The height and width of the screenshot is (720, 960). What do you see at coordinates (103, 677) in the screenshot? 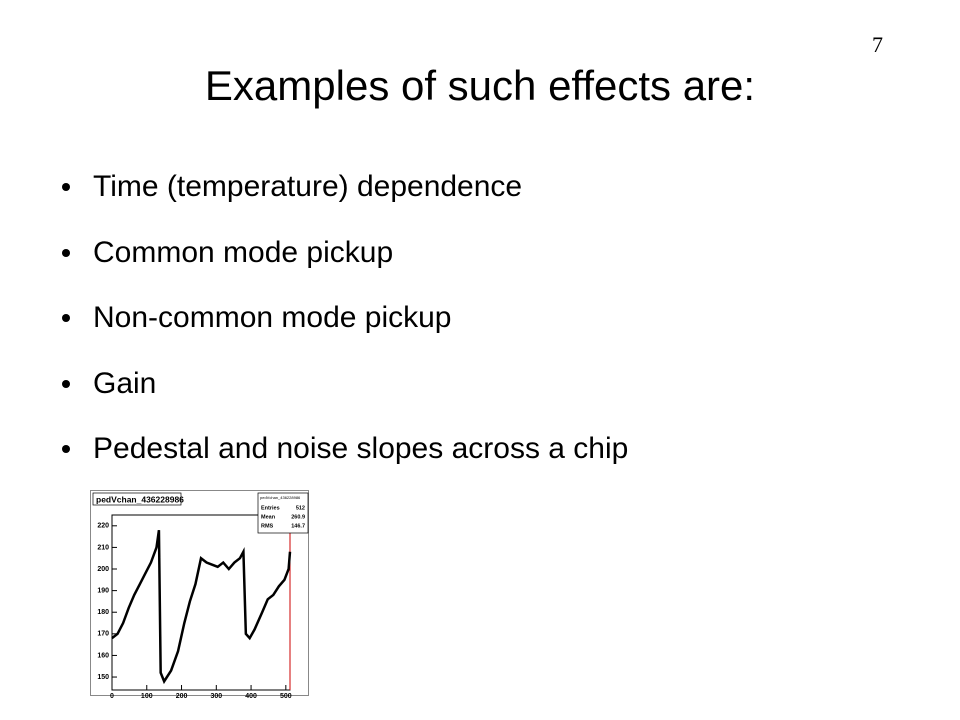
I see `y-tick-label: 150` at bounding box center [103, 677].